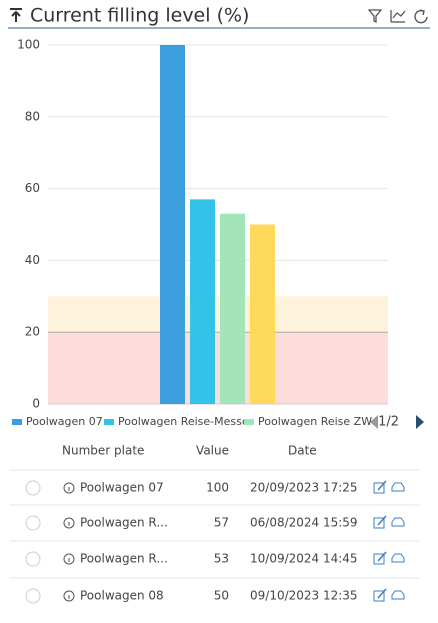 This screenshot has height=623, width=438. What do you see at coordinates (221, 559) in the screenshot?
I see `value: 53` at bounding box center [221, 559].